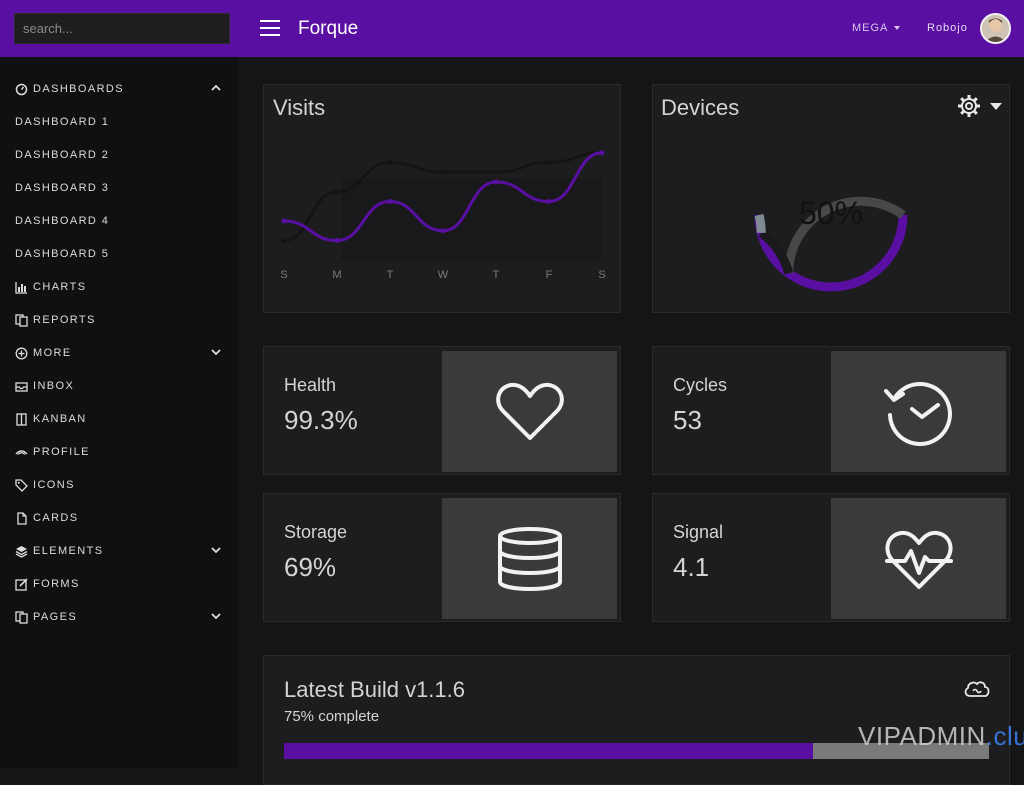 This screenshot has height=785, width=1024. I want to click on gear-icon, so click(969, 106).